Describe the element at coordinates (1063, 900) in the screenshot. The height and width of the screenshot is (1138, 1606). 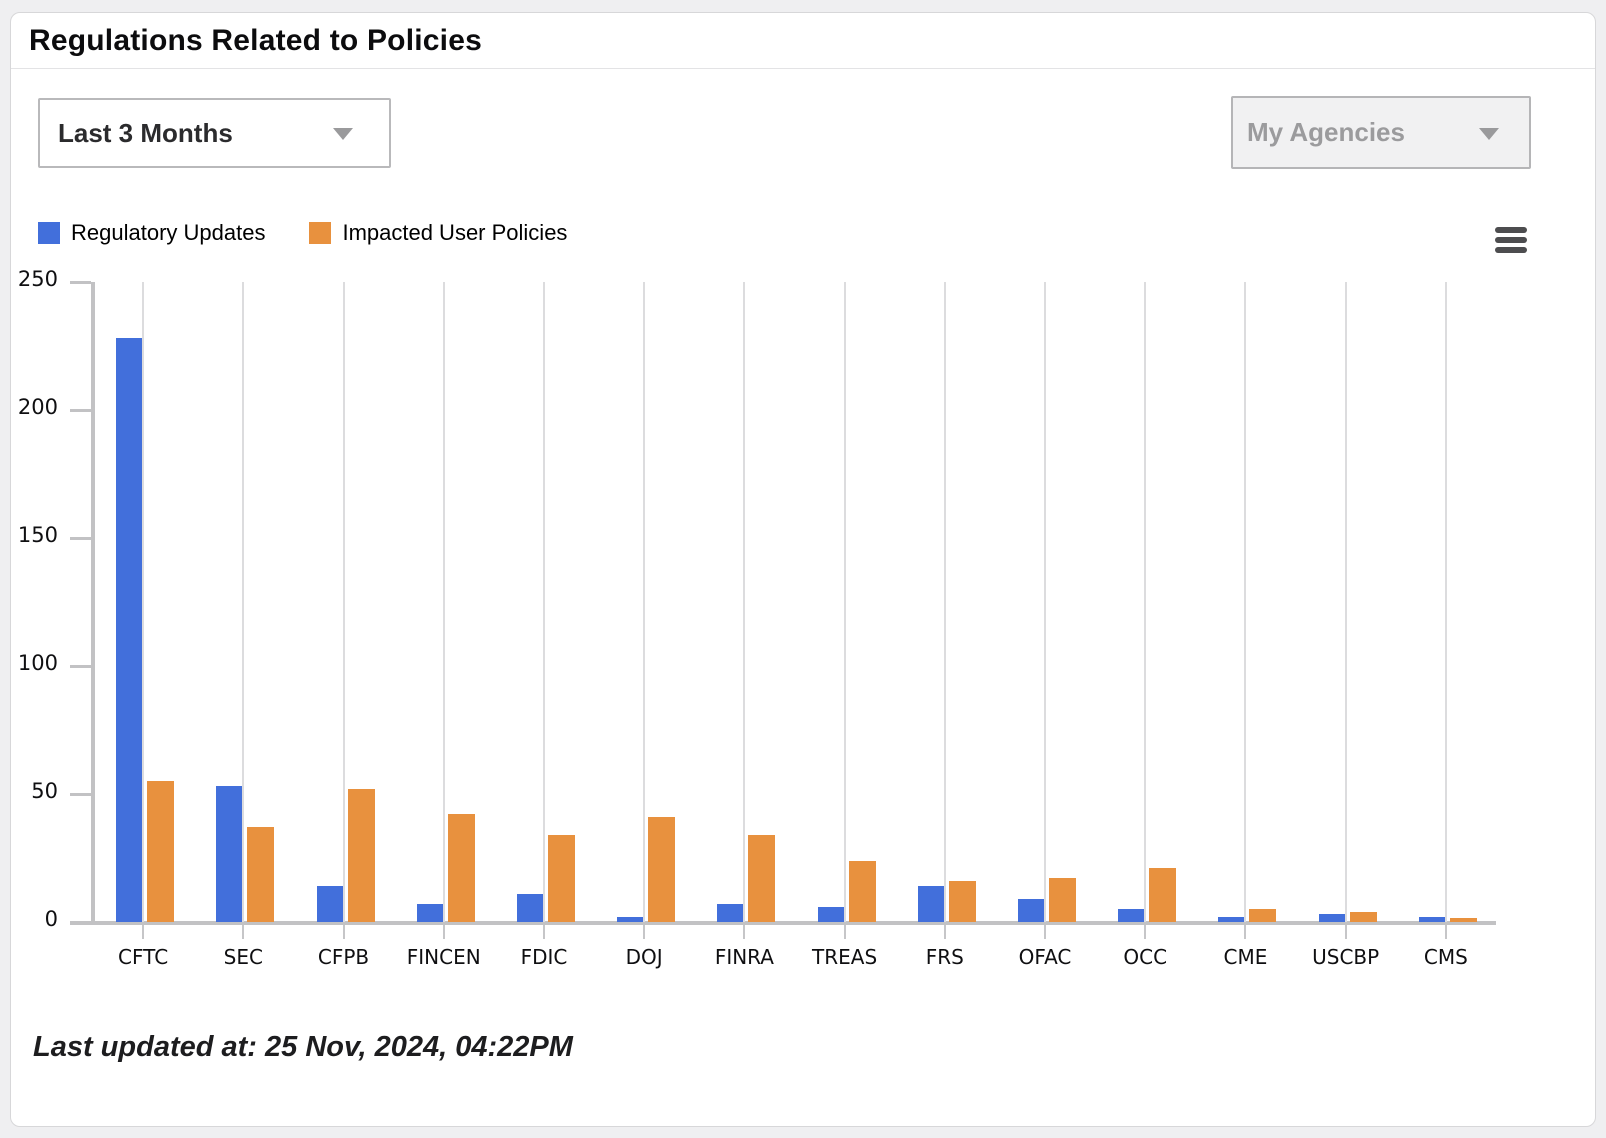
I see `bar-ofac-impacted-user-policies` at that location.